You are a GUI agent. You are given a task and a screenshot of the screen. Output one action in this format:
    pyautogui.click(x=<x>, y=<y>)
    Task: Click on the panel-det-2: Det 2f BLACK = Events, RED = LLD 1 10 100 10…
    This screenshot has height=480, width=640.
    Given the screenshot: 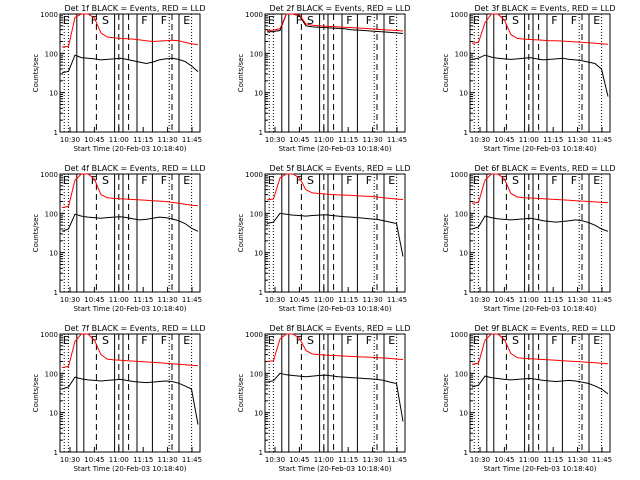 What is the action you would take?
    pyautogui.click(x=324, y=78)
    